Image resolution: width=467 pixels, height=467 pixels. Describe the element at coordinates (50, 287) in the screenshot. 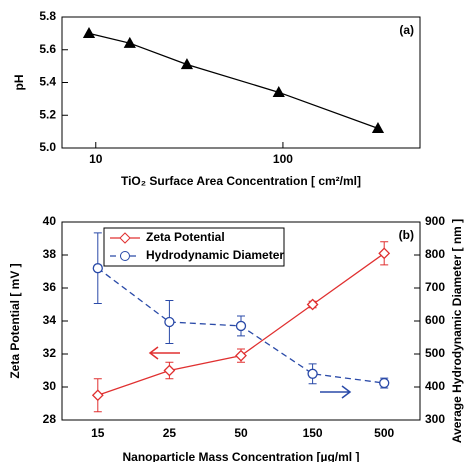

I see `y-tick-label: 36` at that location.